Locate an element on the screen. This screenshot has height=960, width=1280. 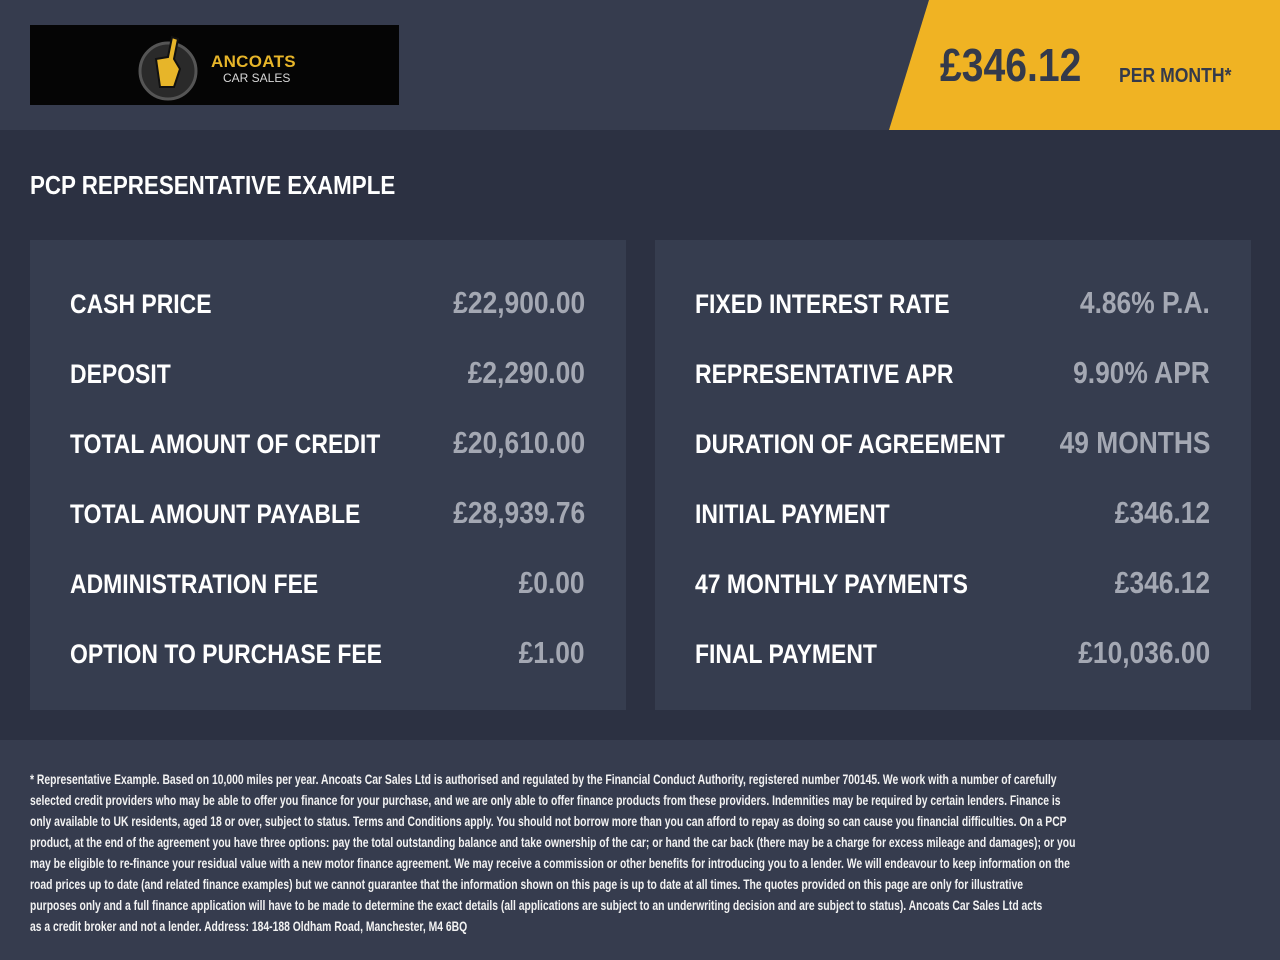
row-label: INITIAL PAYMENT is located at coordinates (792, 514).